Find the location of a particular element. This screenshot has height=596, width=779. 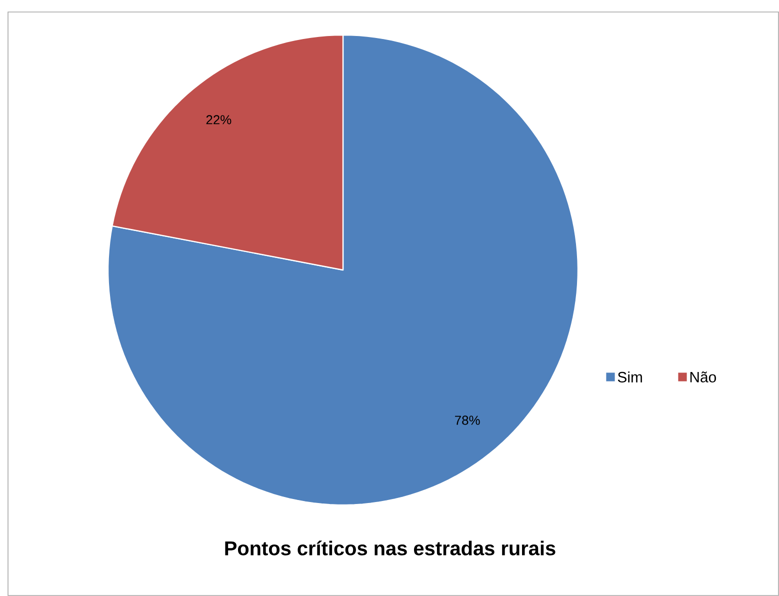

data-label: 22% is located at coordinates (219, 119).